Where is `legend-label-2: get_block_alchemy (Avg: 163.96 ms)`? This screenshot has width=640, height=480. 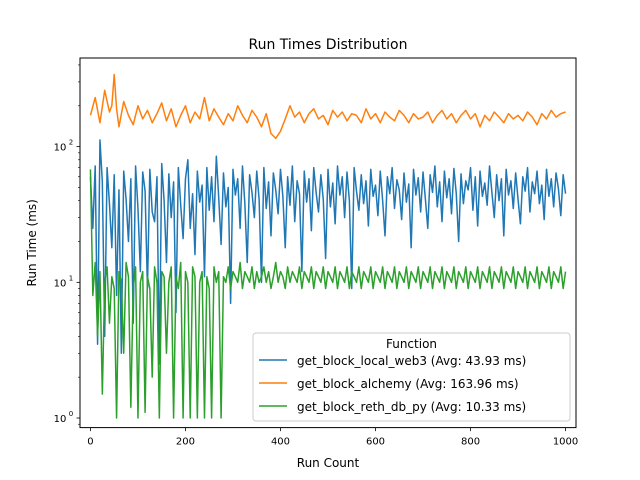
legend-label-2: get_block_alchemy (Avg: 163.96 ms) is located at coordinates (408, 384).